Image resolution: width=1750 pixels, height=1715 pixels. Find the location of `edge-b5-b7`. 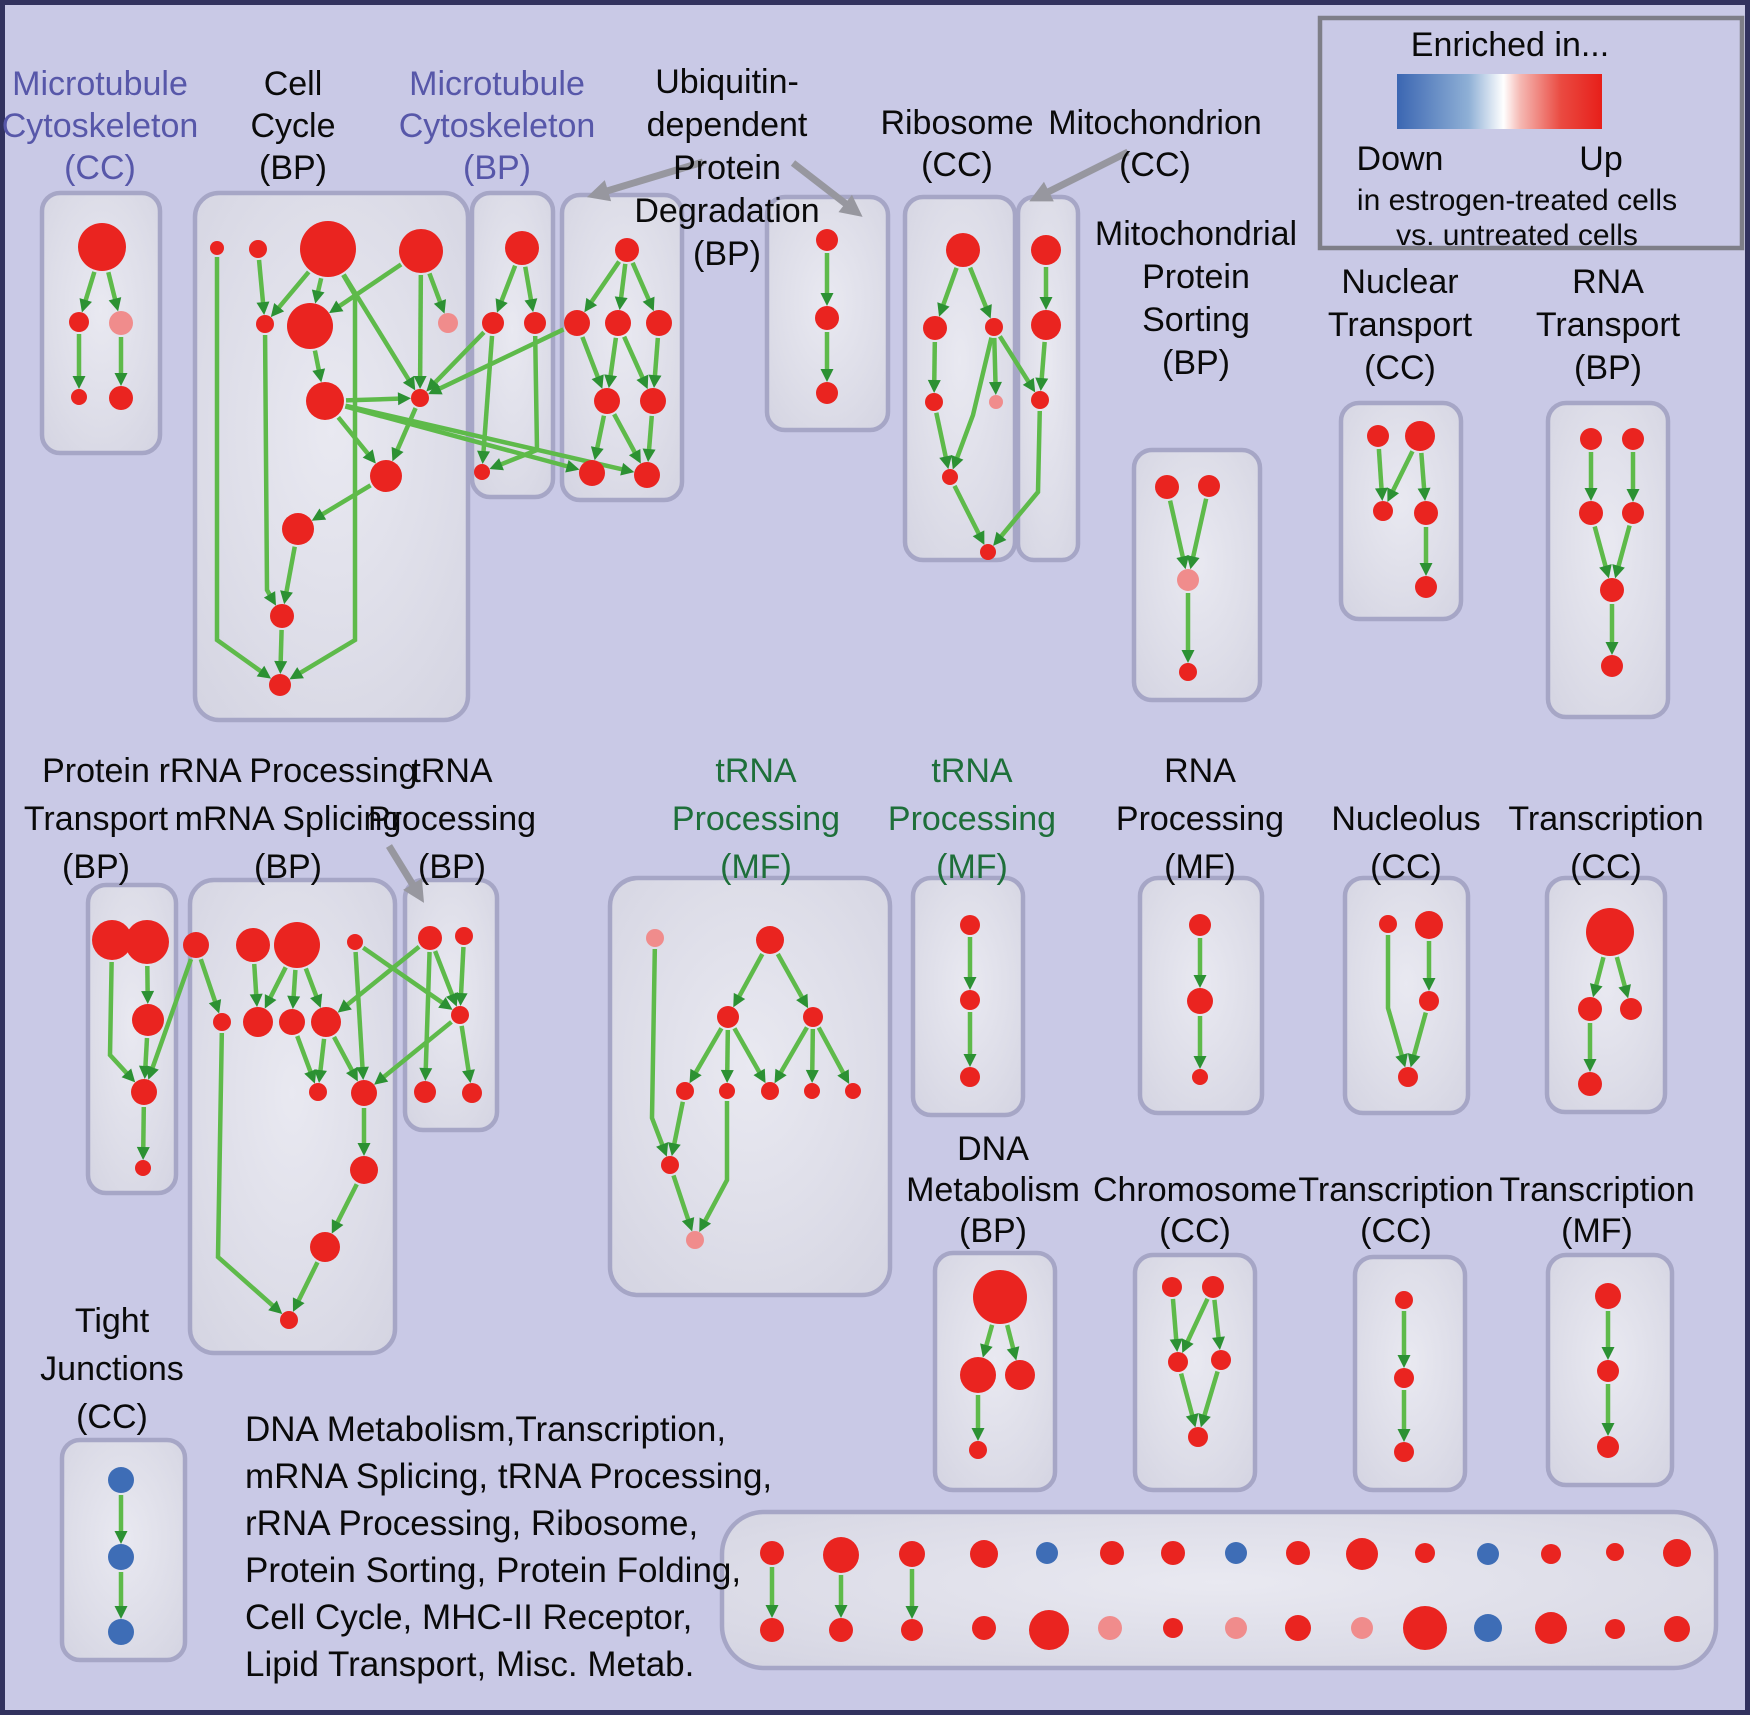

edge-b5-b7 is located at coordinates (319, 366).